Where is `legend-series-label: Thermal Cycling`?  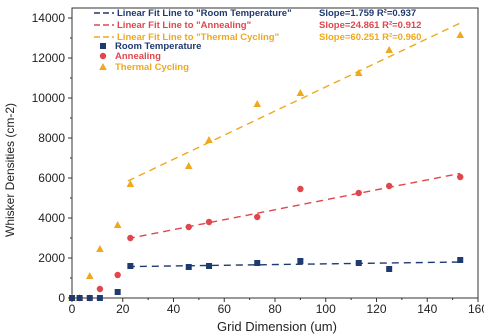 legend-series-label: Thermal Cycling is located at coordinates (152, 67).